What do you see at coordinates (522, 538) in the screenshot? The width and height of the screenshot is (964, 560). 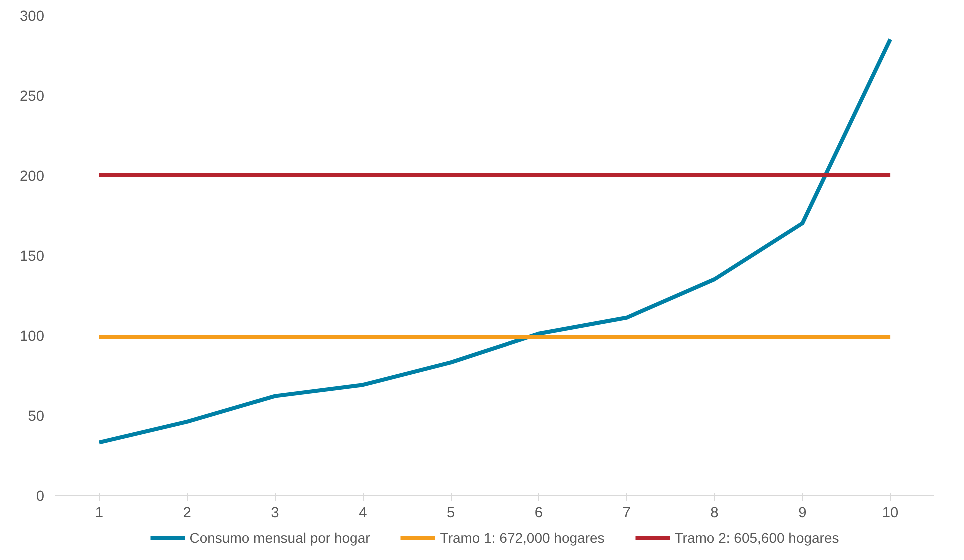 I see `legend-label: Tramo 1: 672,000 hogares` at bounding box center [522, 538].